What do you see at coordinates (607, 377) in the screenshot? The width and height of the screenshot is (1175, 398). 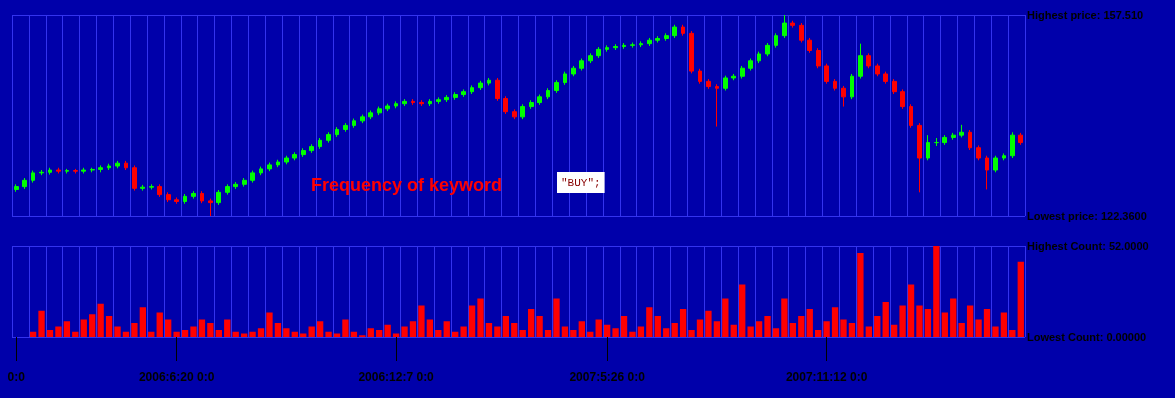 I see `x-tick-label: 2007:5:26 0:0` at bounding box center [607, 377].